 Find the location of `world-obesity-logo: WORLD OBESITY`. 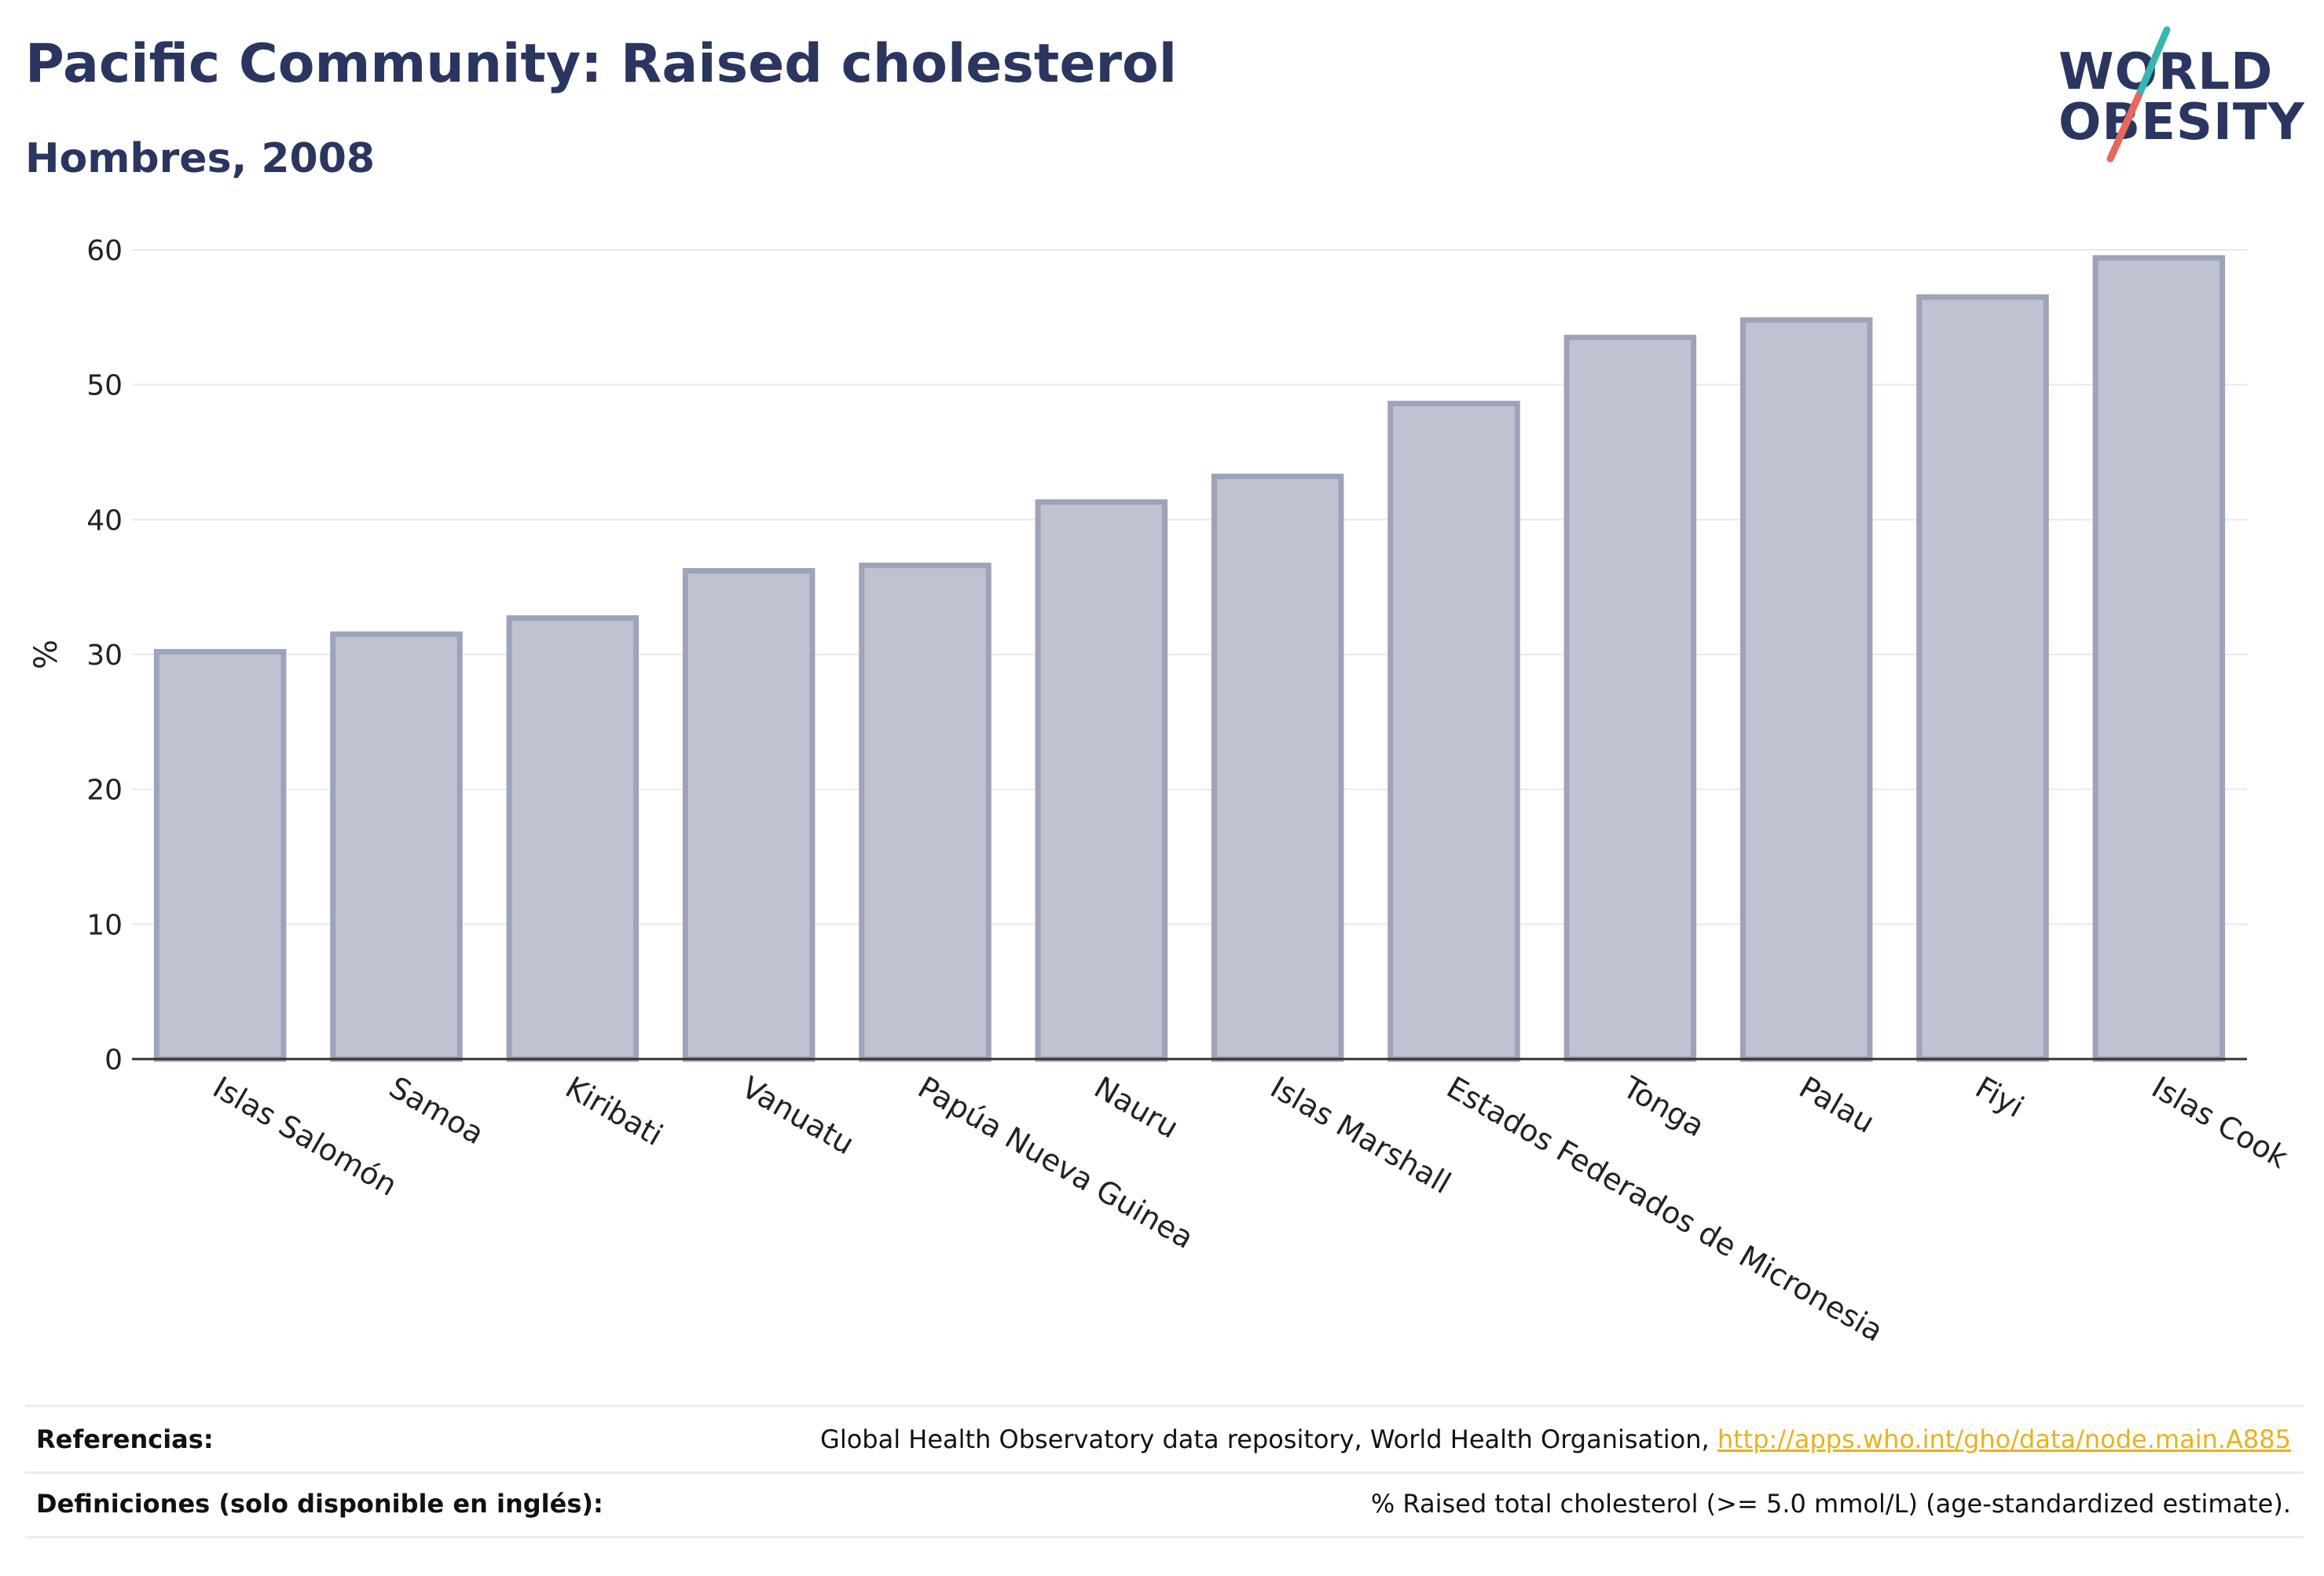

world-obesity-logo: WORLD OBESITY is located at coordinates (2176, 94).